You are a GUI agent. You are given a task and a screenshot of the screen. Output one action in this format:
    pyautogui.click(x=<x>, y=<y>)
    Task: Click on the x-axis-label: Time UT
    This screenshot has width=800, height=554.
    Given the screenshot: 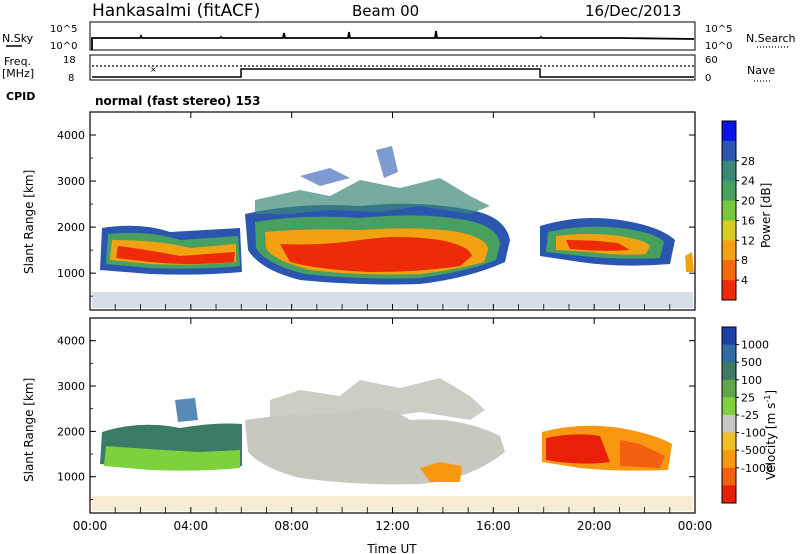 What is the action you would take?
    pyautogui.click(x=391, y=548)
    